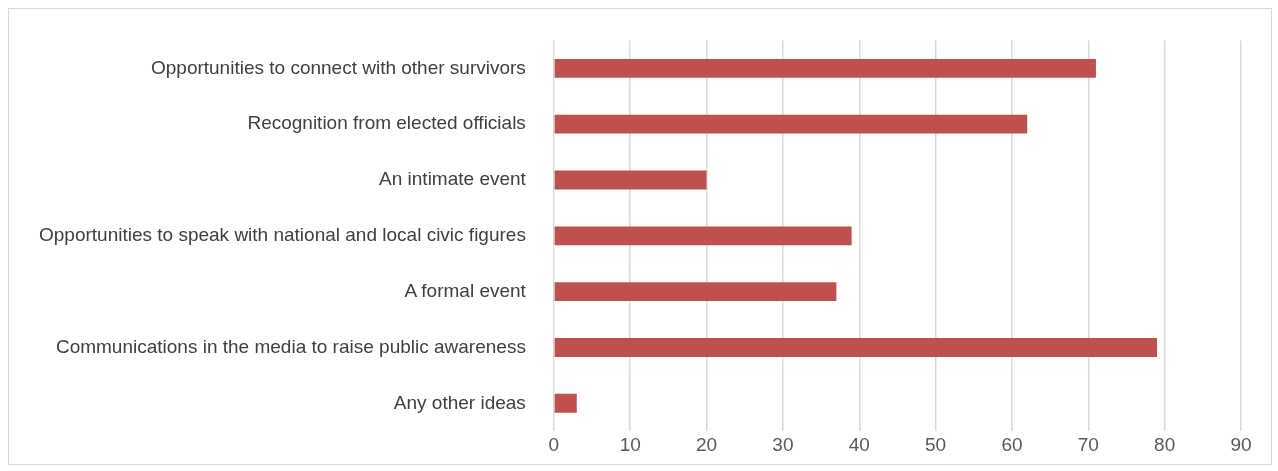 The width and height of the screenshot is (1278, 471). What do you see at coordinates (459, 402) in the screenshot?
I see `y-tick-label: Any other ideas` at bounding box center [459, 402].